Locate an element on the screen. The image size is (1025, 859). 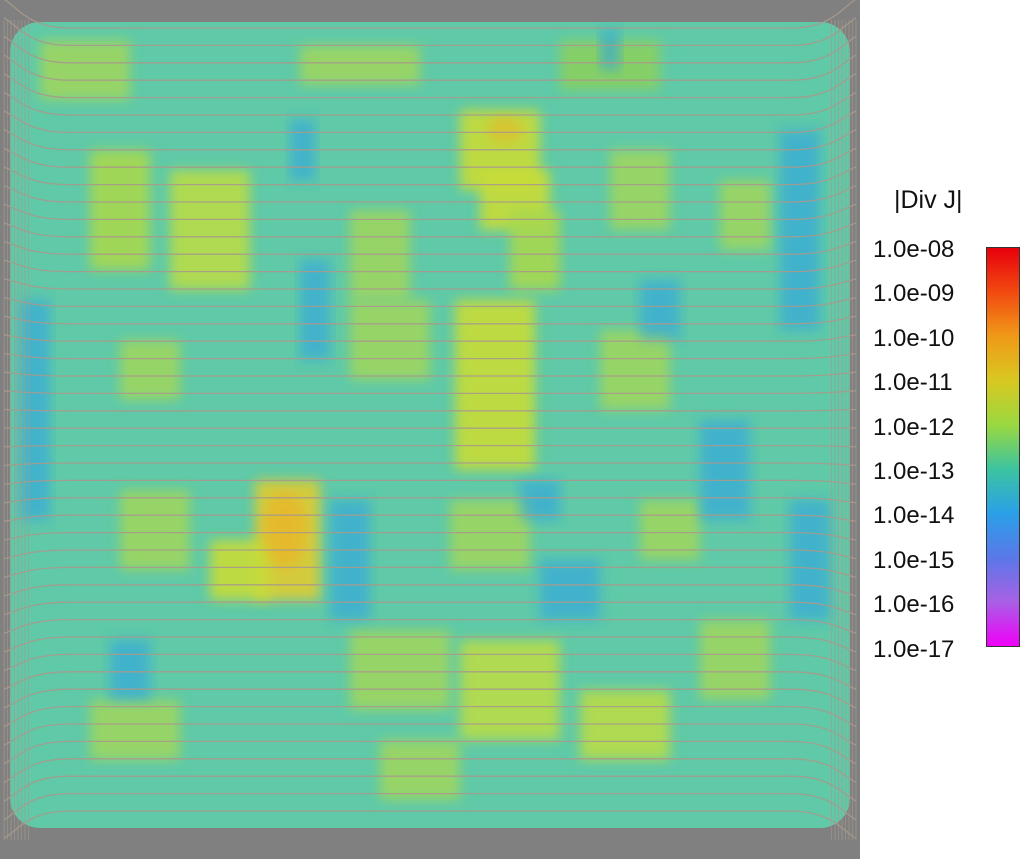
colorbar-gradient is located at coordinates (1003, 447).